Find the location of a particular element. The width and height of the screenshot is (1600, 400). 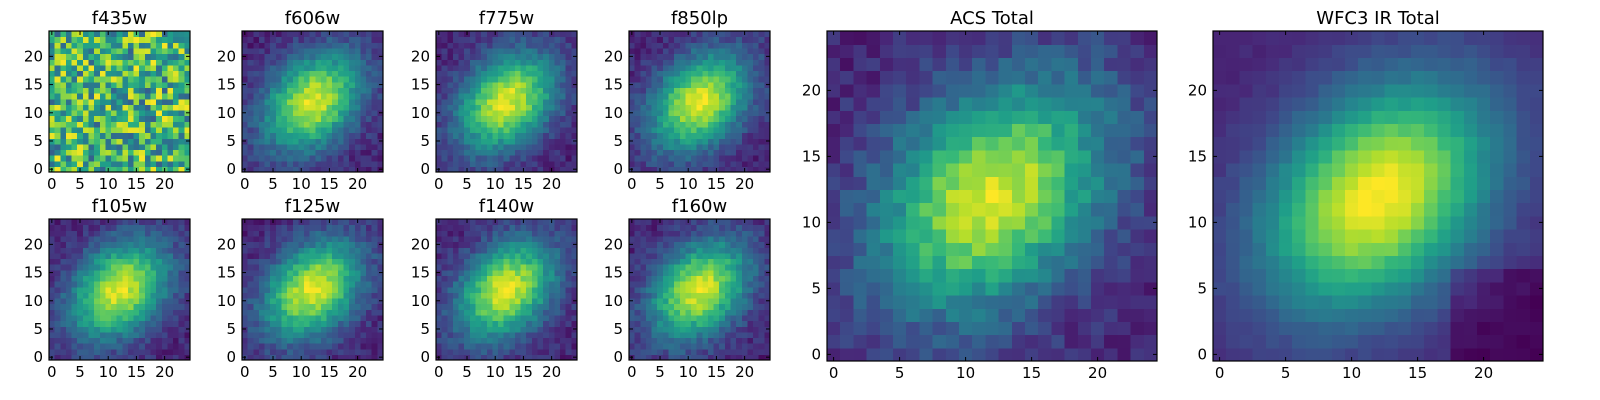

panel-title: f105w is located at coordinates (119, 206).